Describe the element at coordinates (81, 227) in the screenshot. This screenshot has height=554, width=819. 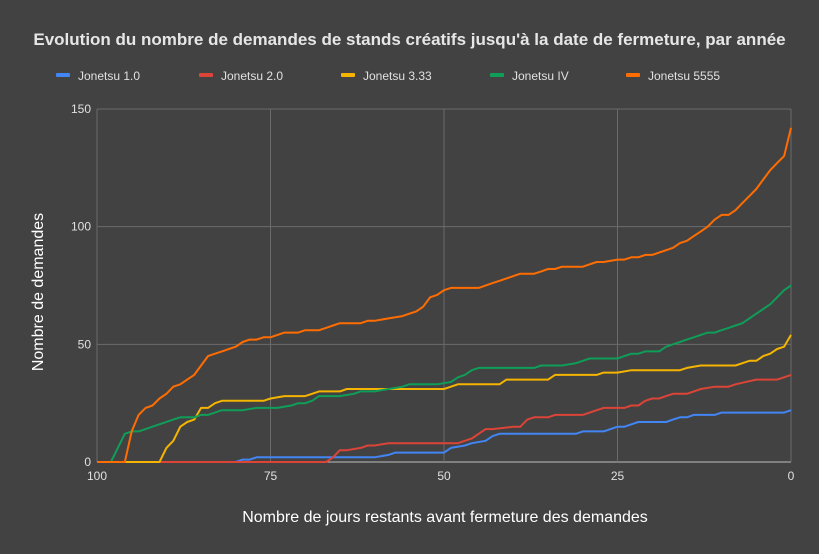
I see `y-tick-label: 100` at that location.